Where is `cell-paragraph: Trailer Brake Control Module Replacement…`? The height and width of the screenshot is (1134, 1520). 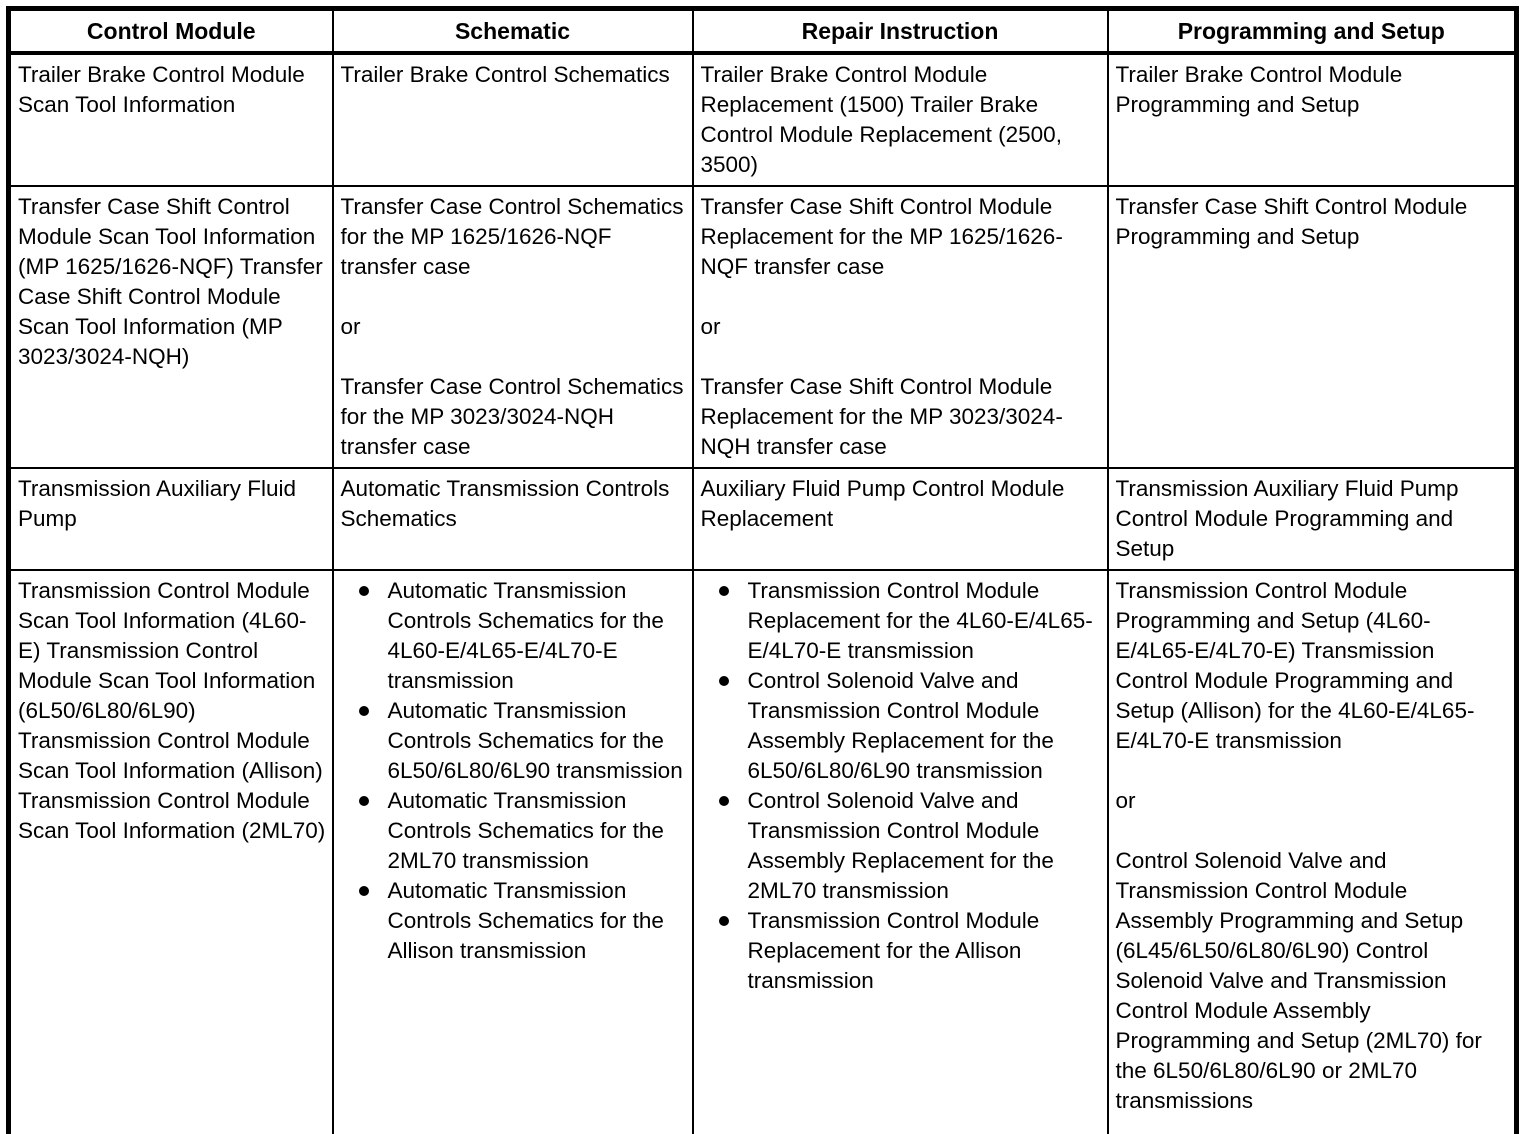
cell-paragraph: Trailer Brake Control Module Replacement… is located at coordinates (881, 119).